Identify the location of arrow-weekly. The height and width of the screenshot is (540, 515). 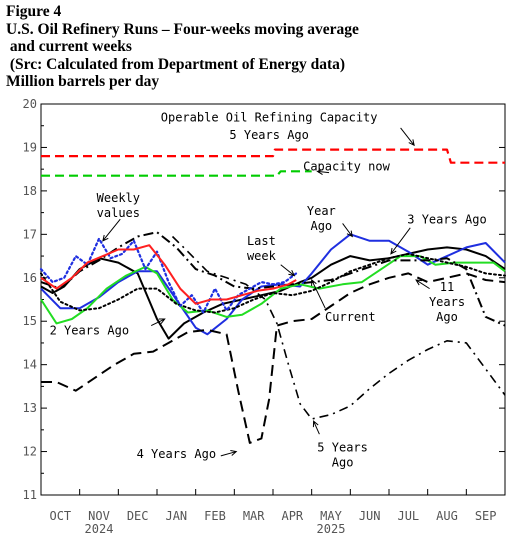
(111, 230).